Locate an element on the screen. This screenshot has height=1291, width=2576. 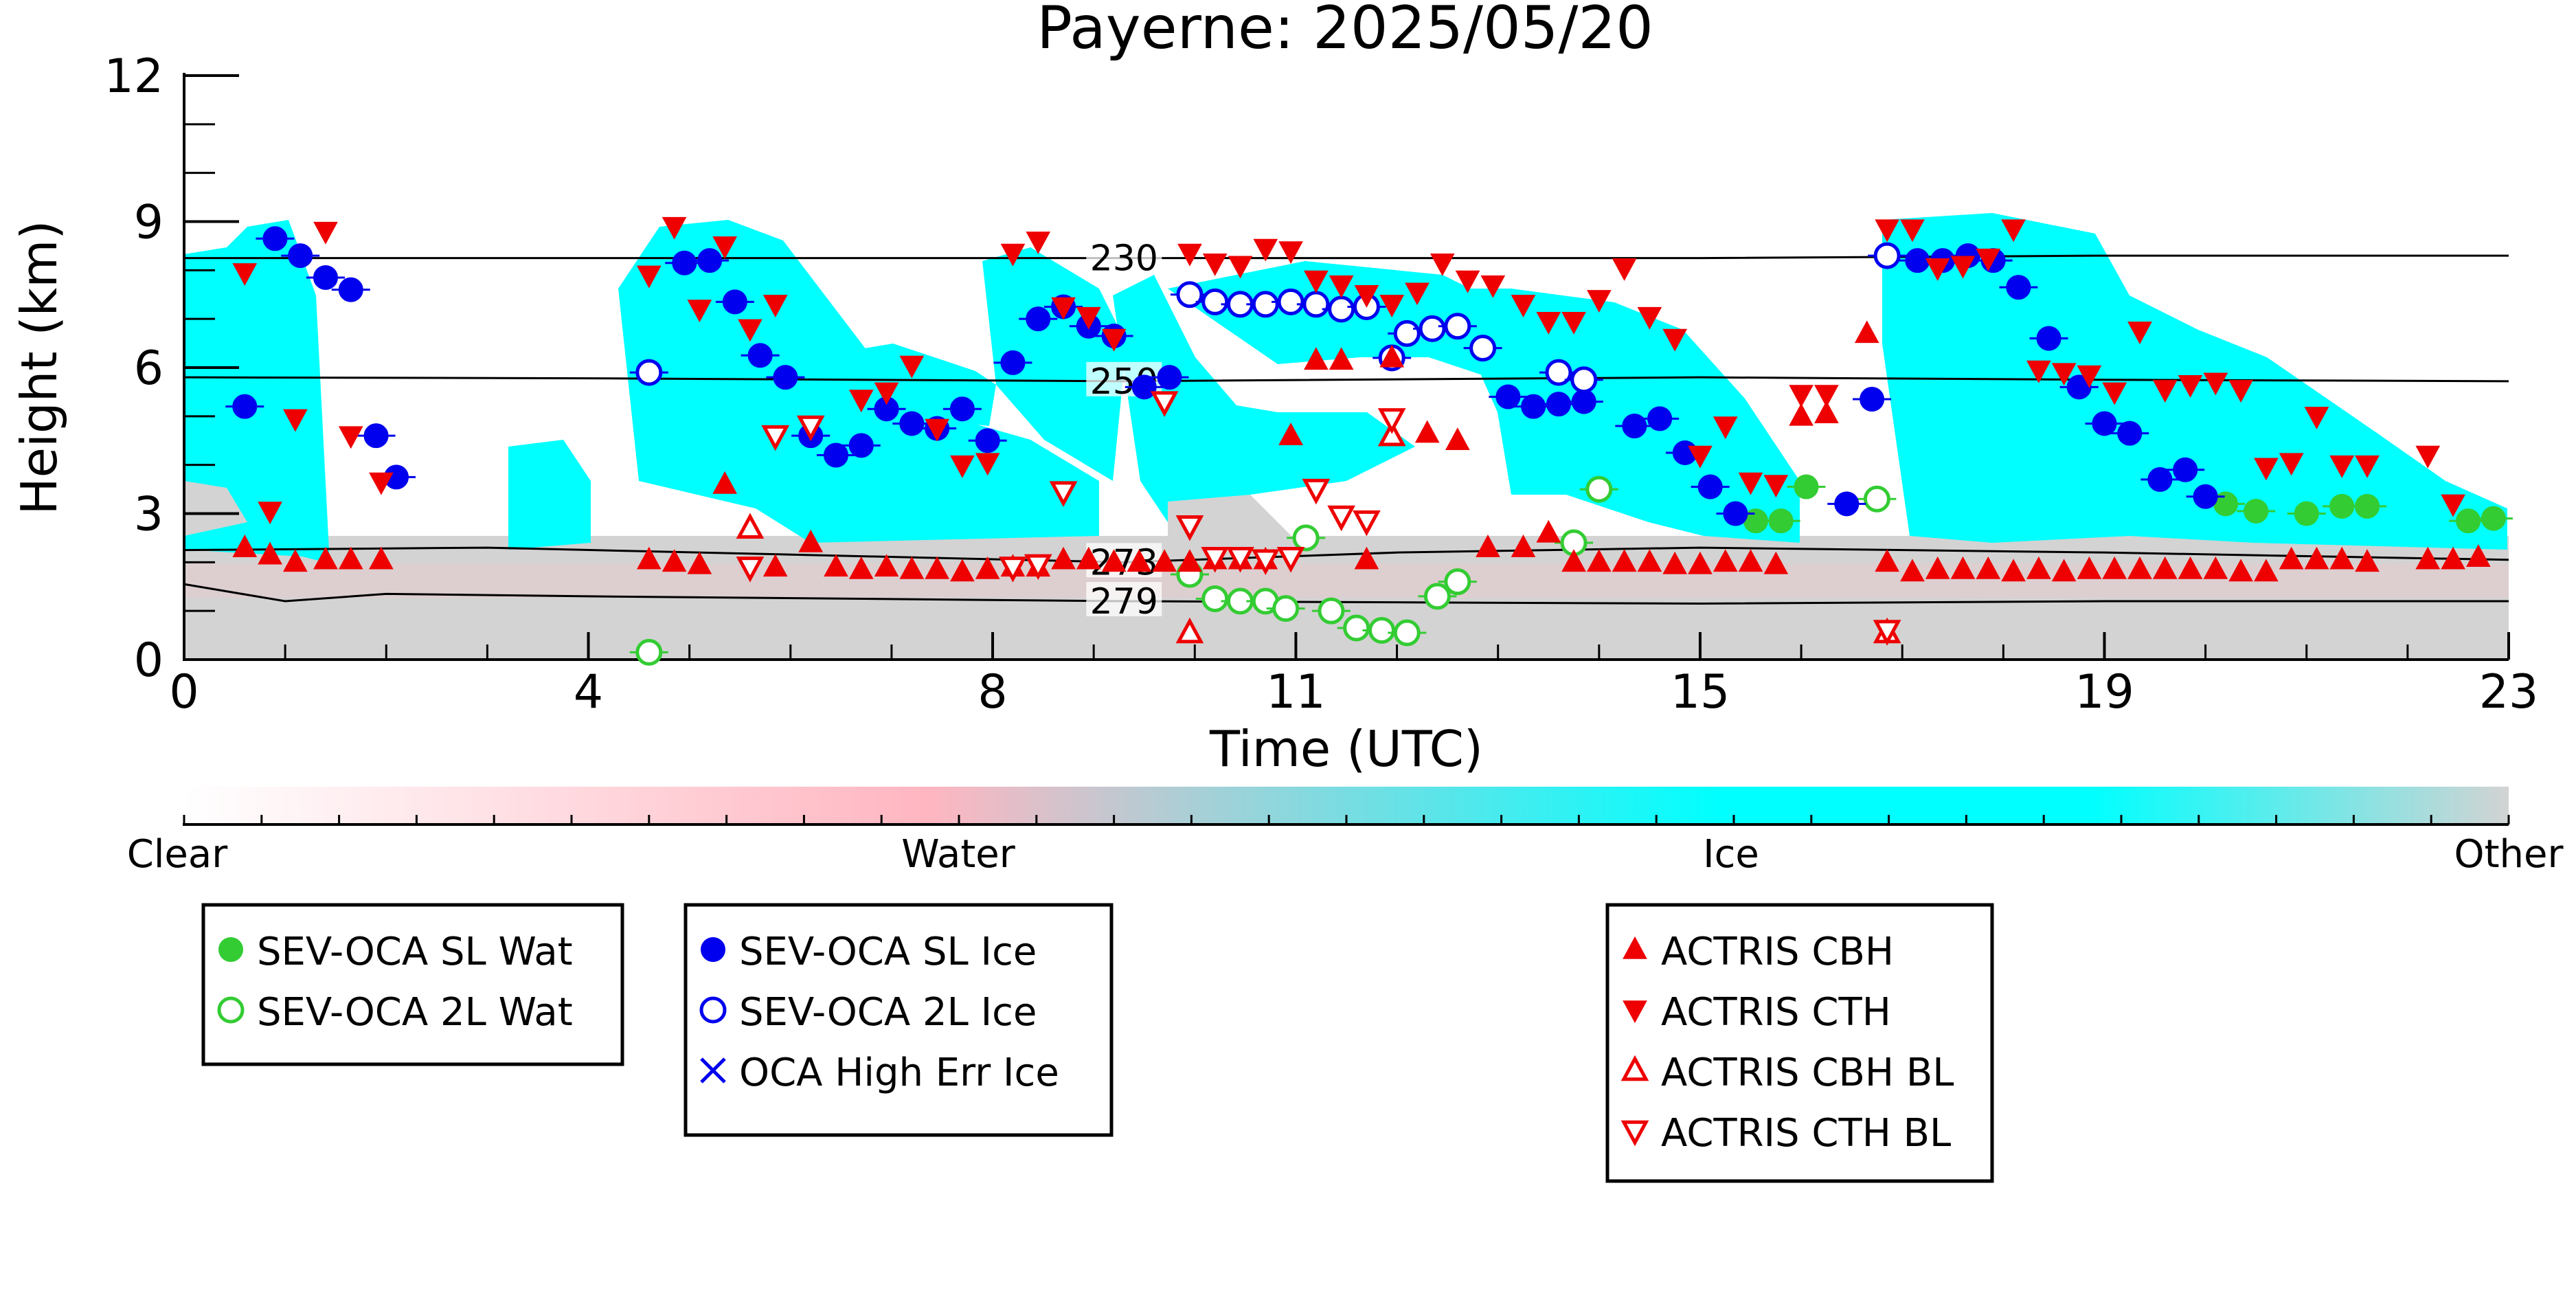
legend-frame is located at coordinates (412, 985).